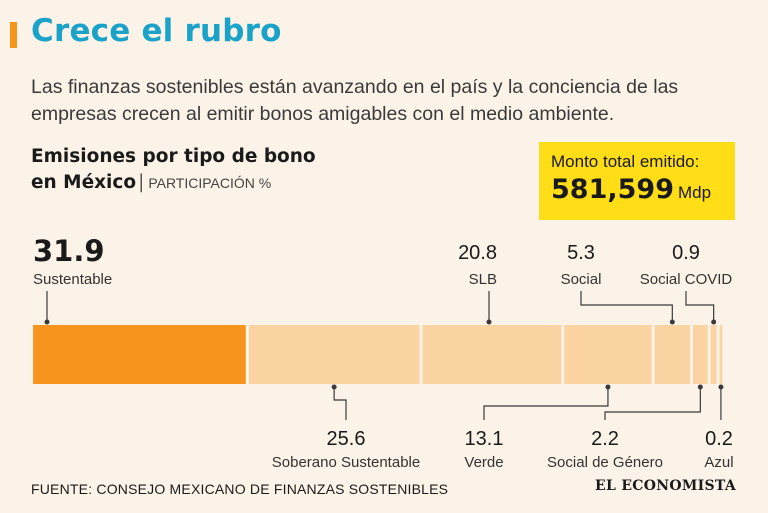 The height and width of the screenshot is (513, 768). I want to click on leader-dot-social-de-genero, so click(700, 387).